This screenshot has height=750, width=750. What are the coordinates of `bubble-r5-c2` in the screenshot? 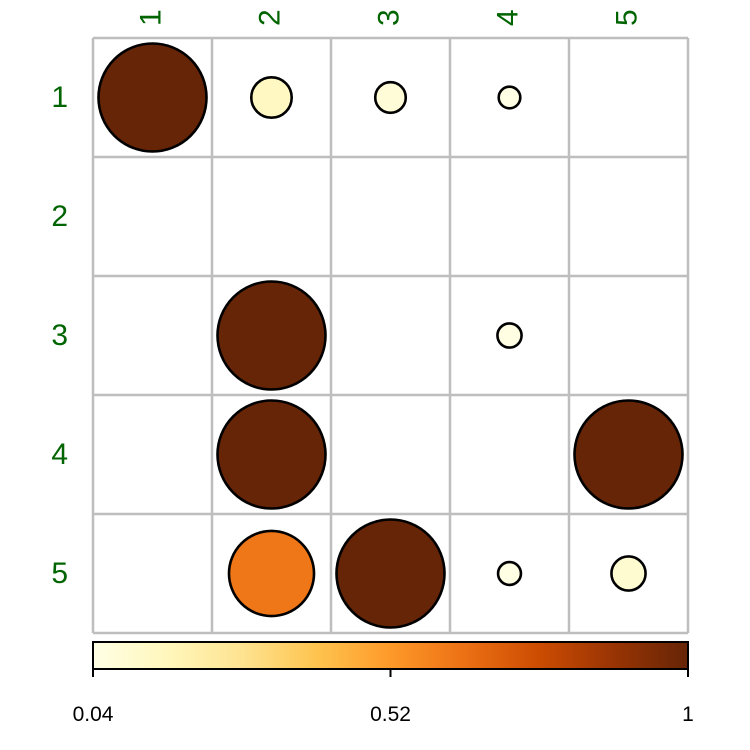 It's located at (271, 573).